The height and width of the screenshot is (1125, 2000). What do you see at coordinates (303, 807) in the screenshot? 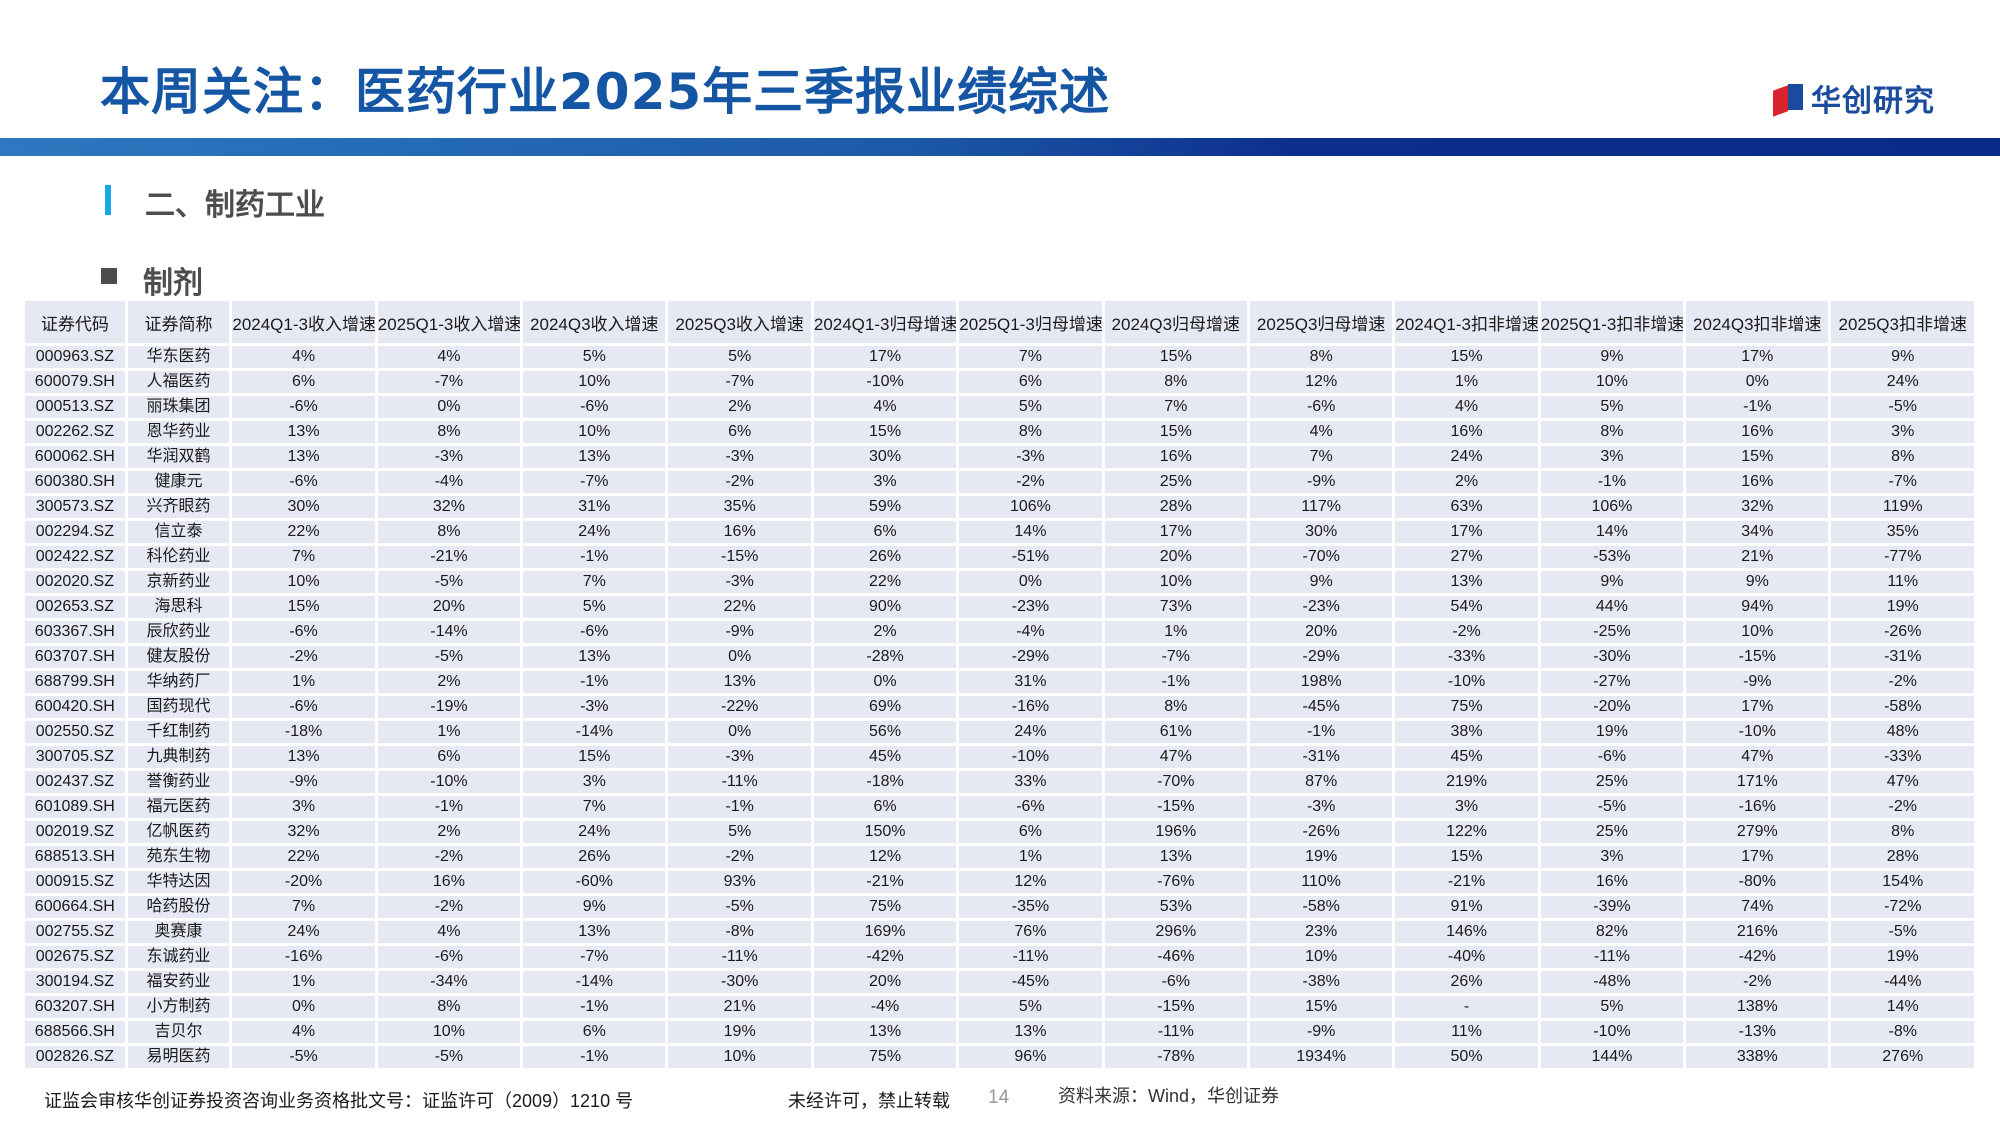
I see `growth-value: 3%` at bounding box center [303, 807].